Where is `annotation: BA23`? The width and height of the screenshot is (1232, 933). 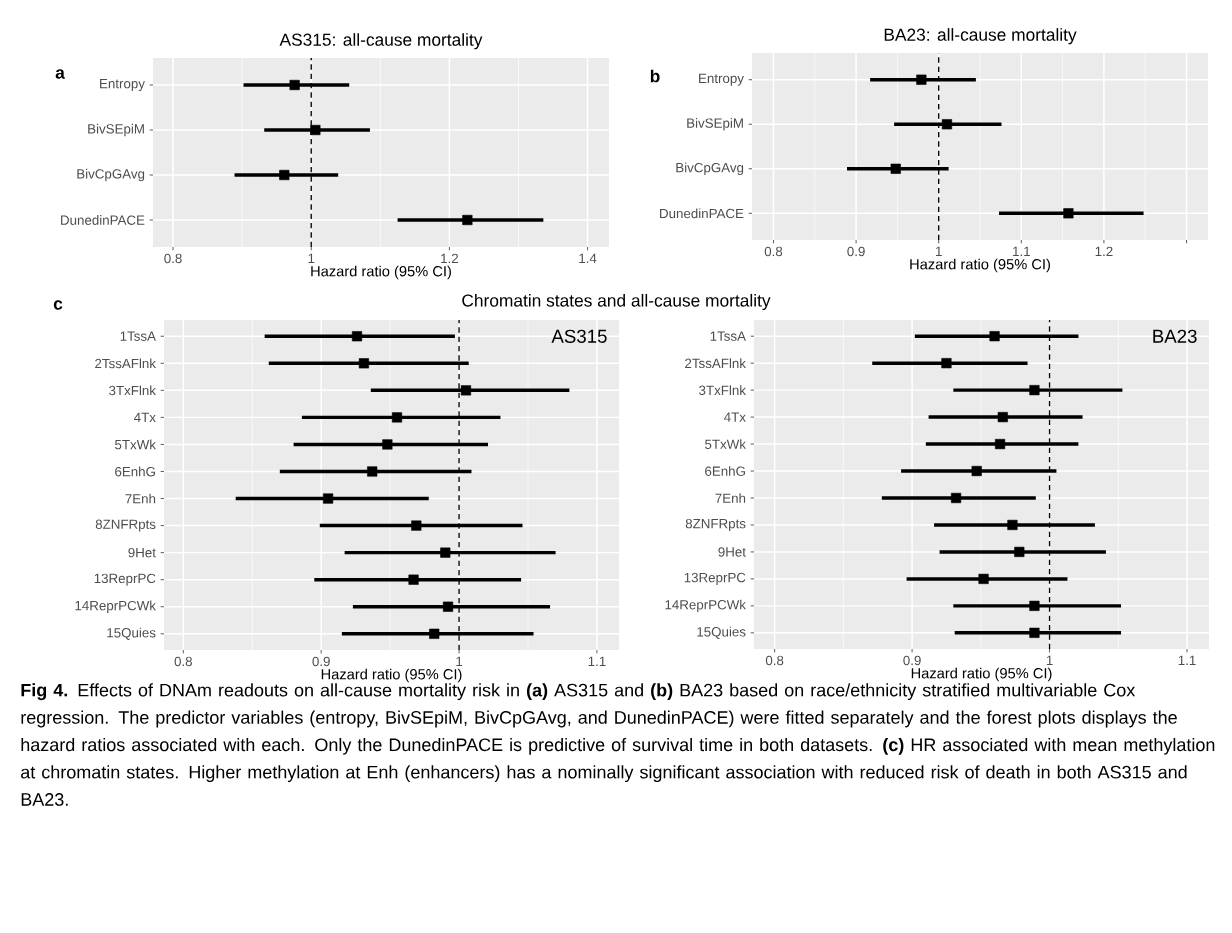
annotation: BA23 is located at coordinates (1175, 336).